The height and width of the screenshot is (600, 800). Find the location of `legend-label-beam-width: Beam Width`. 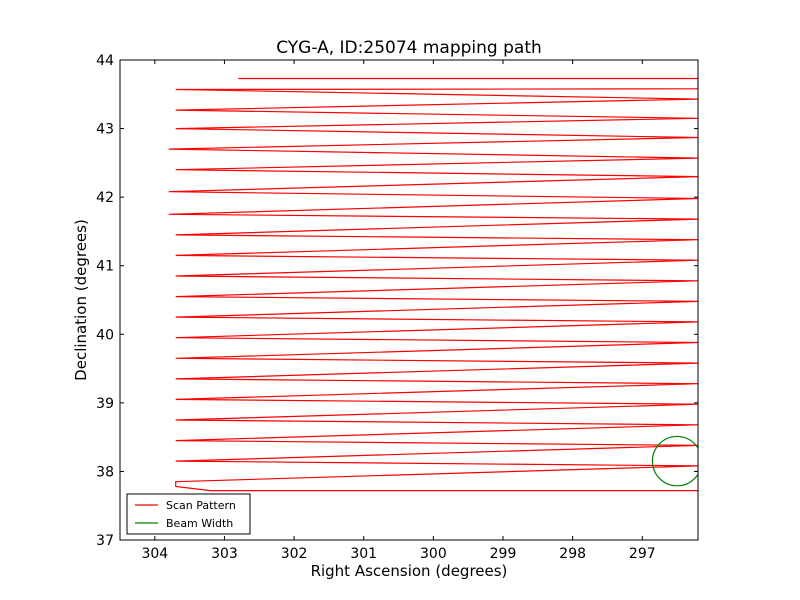

legend-label-beam-width: Beam Width is located at coordinates (199, 523).